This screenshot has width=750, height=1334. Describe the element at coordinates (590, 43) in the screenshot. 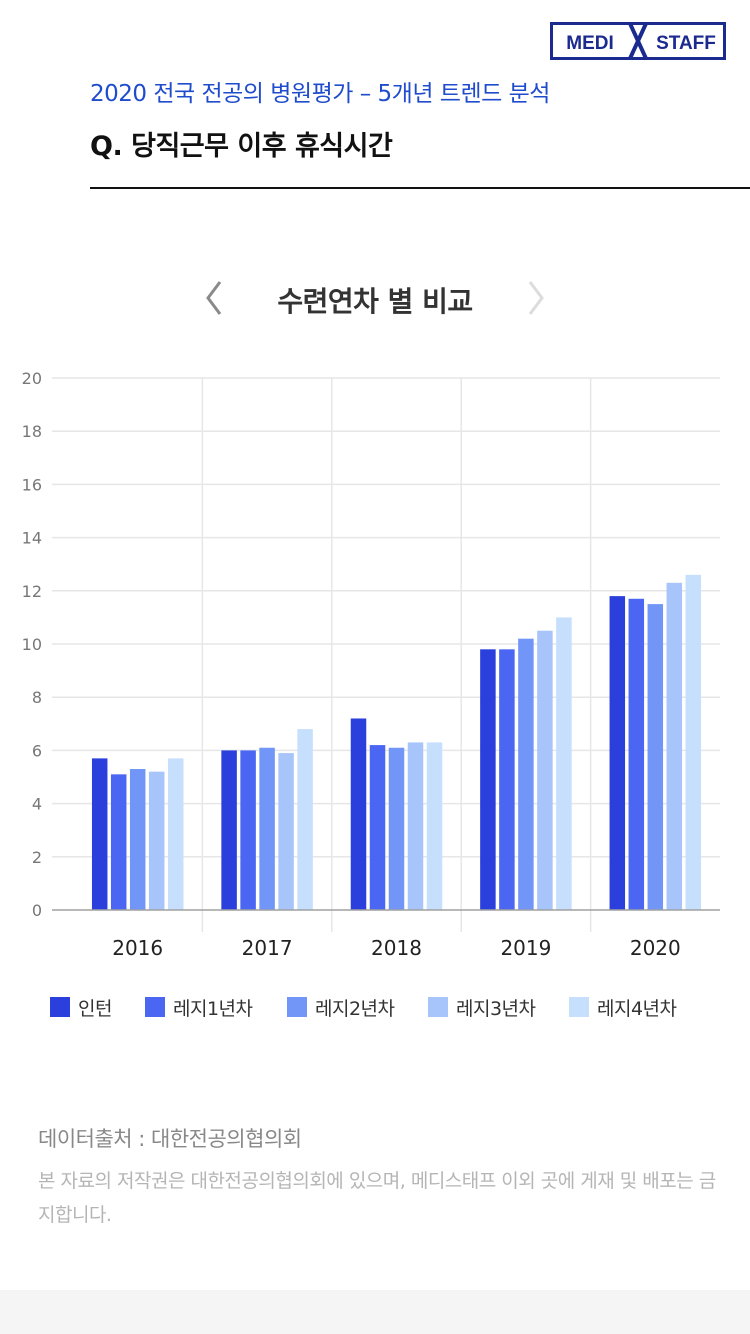

I see `logo-left-text: MEDI` at that location.